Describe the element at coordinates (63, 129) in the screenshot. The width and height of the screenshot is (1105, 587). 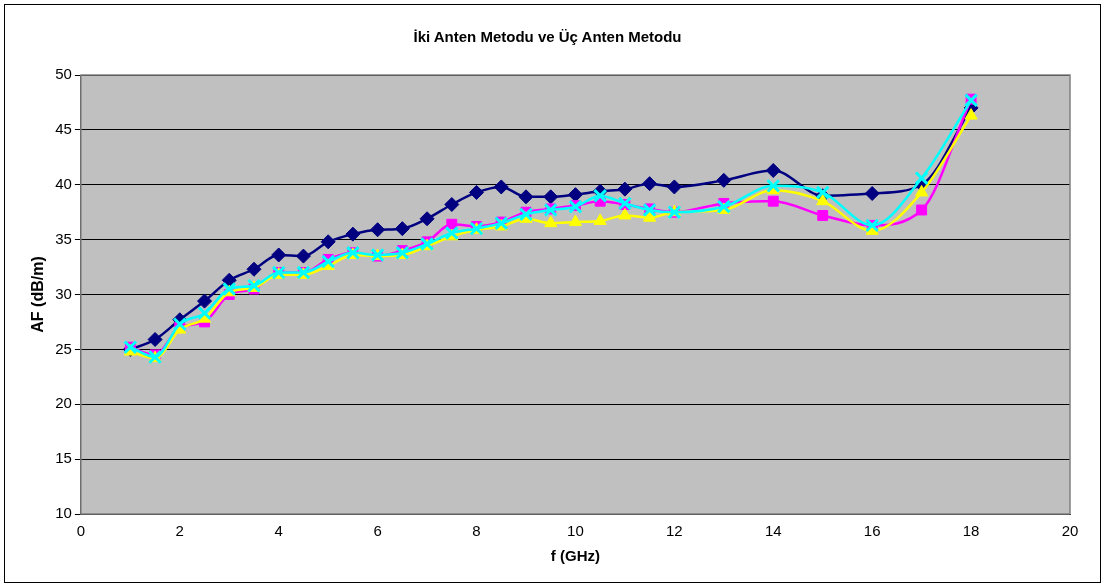
I see `y-tick-label: 45` at that location.